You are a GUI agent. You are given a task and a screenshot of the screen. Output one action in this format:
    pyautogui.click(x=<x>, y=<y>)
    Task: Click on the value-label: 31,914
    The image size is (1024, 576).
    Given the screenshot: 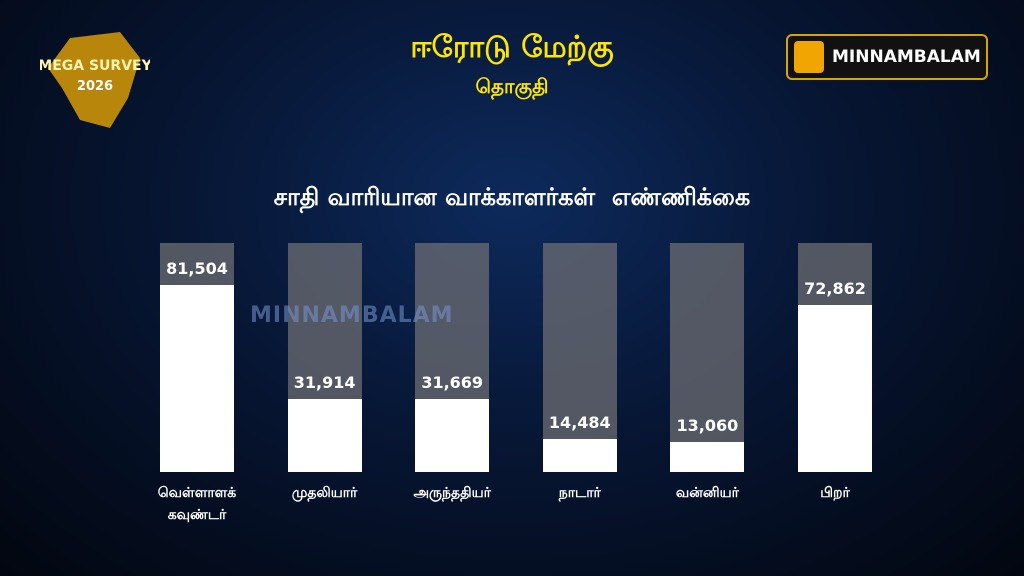 What is the action you would take?
    pyautogui.click(x=324, y=382)
    